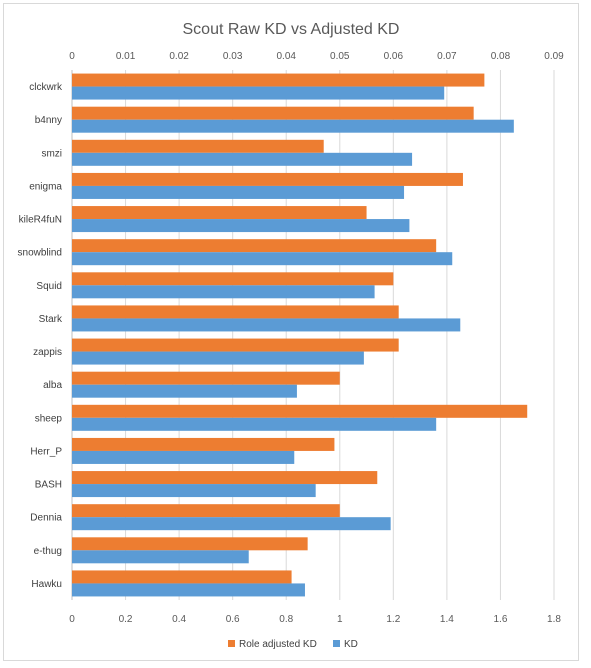 This screenshot has width=591, height=668. What do you see at coordinates (46, 518) in the screenshot?
I see `category-label: Dennia` at bounding box center [46, 518].